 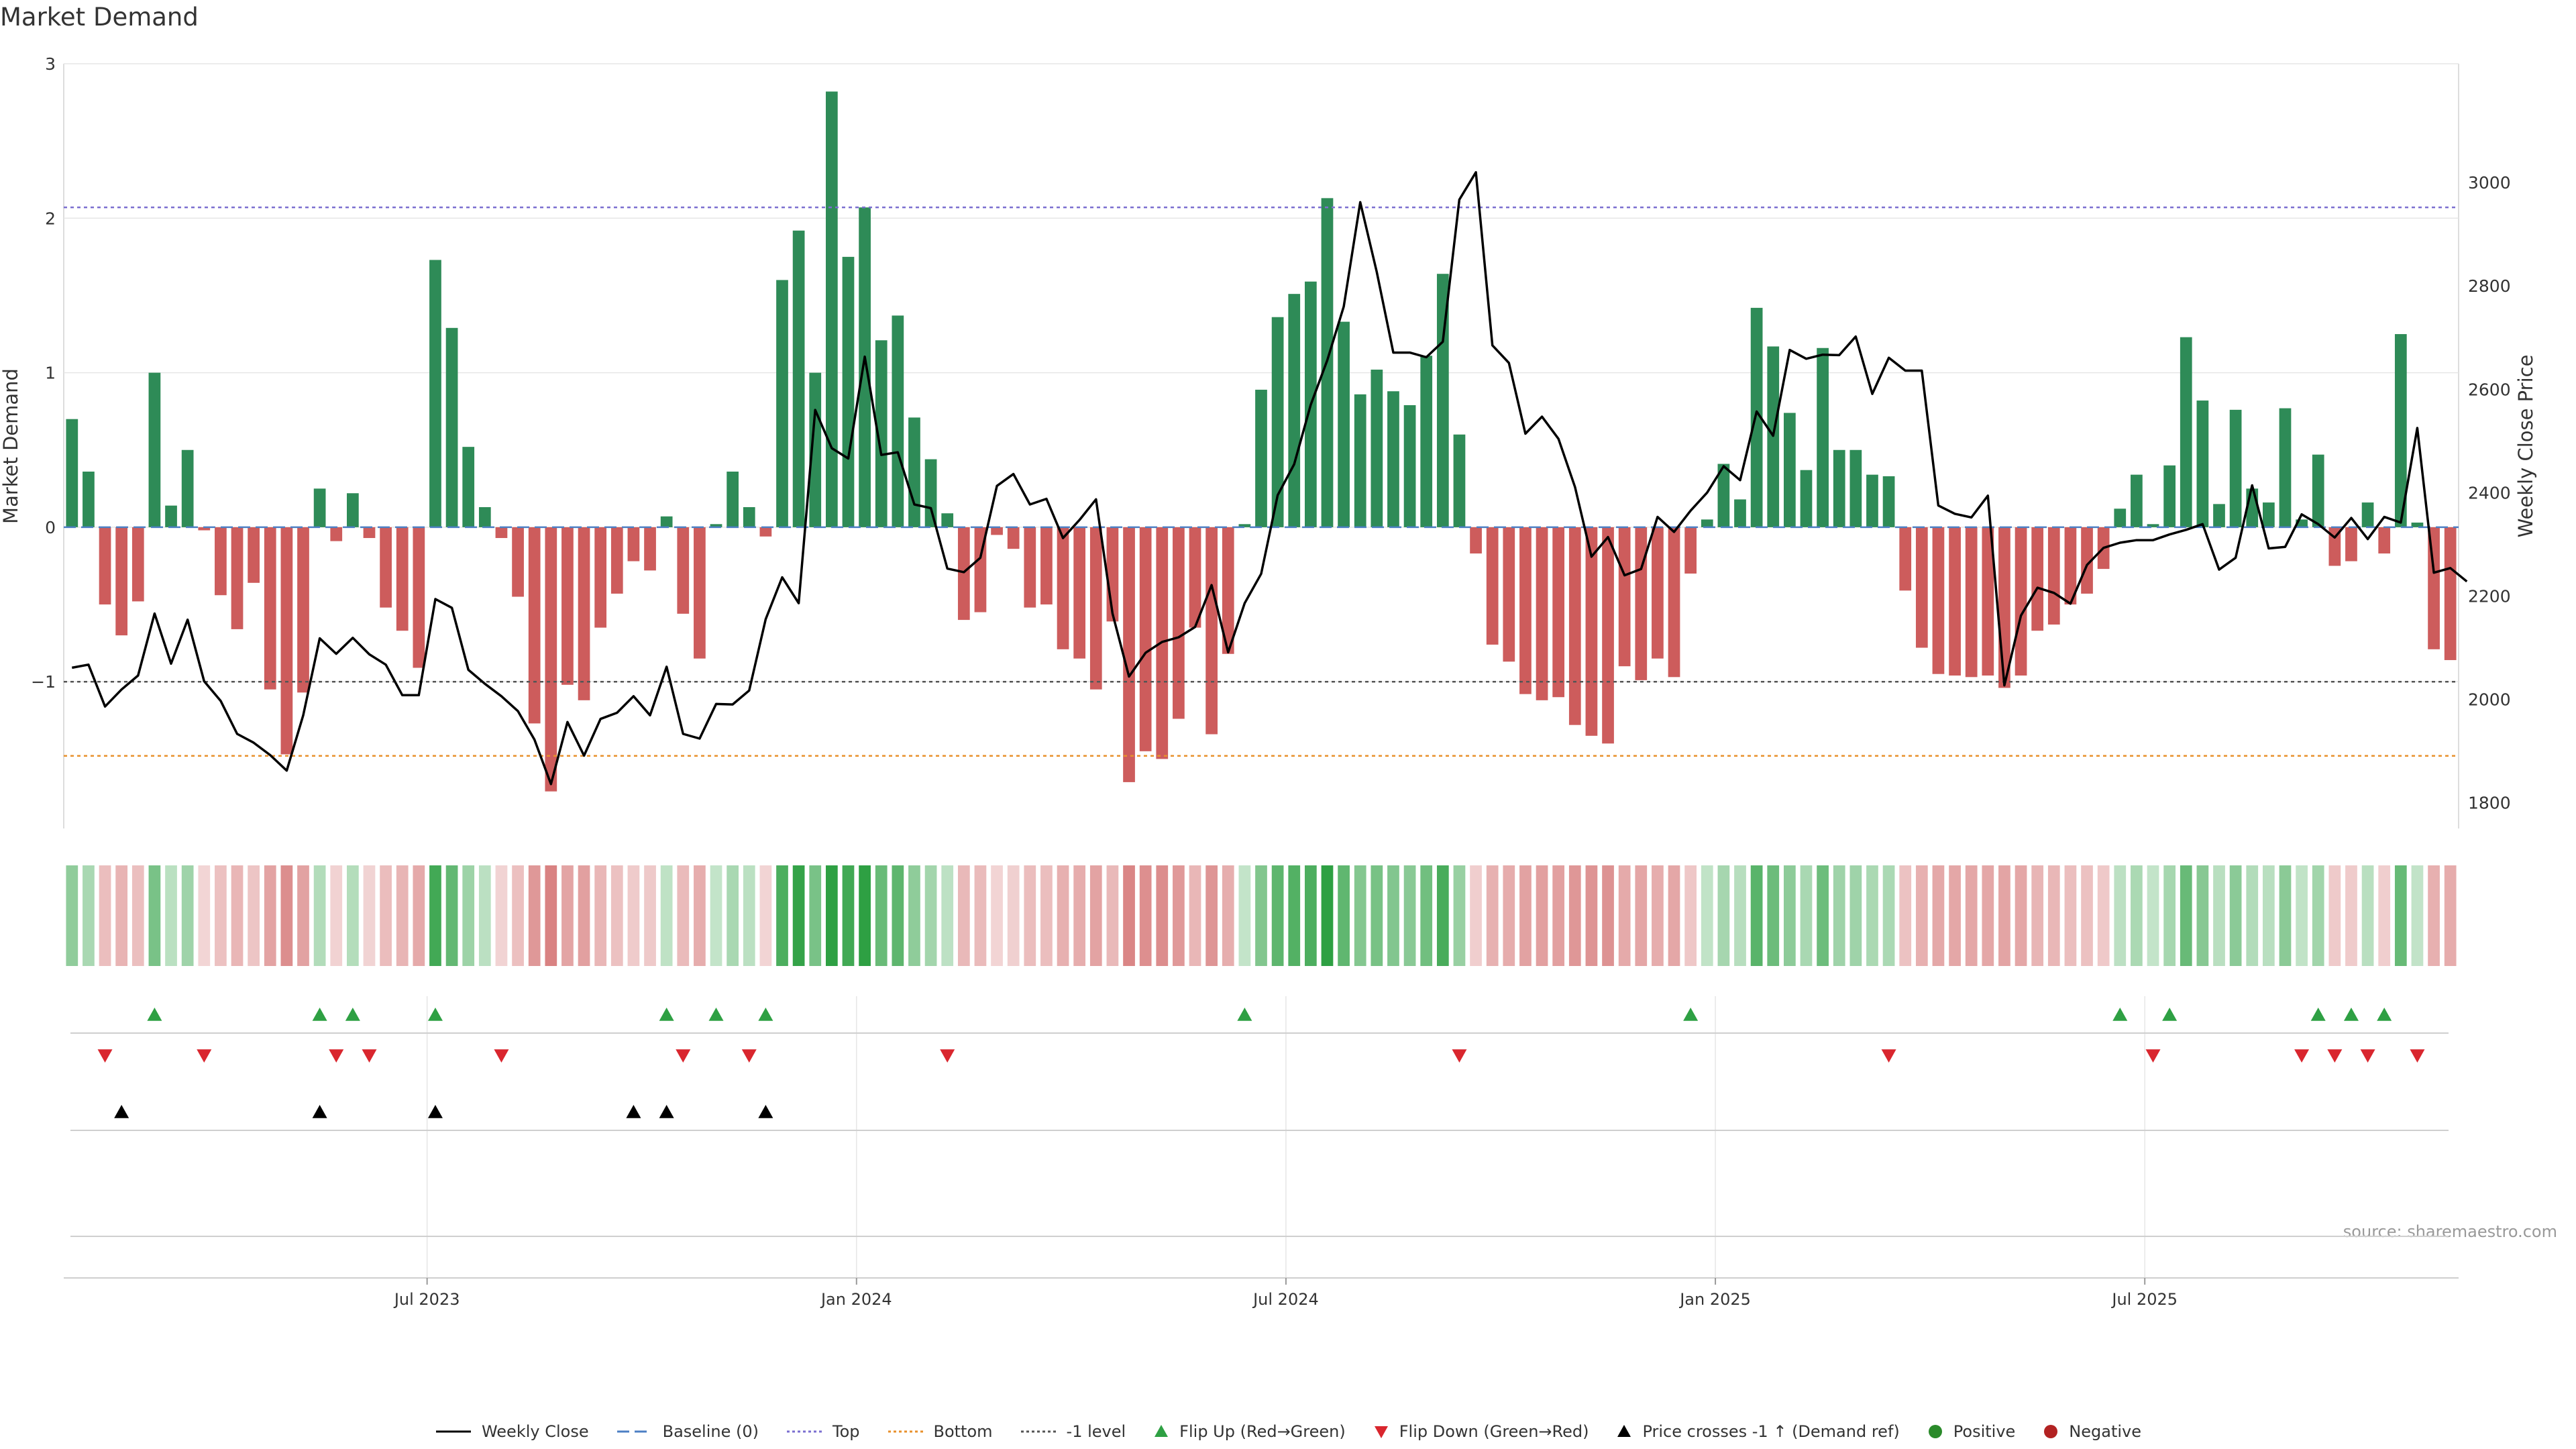 What do you see at coordinates (50, 218) in the screenshot?
I see `y-tick-label: 2` at bounding box center [50, 218].